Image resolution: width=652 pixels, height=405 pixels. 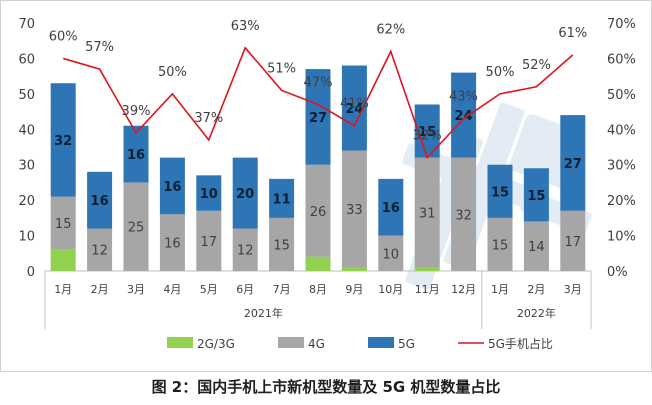 What do you see at coordinates (354, 289) in the screenshot?
I see `x-tick-label: 9月` at bounding box center [354, 289].